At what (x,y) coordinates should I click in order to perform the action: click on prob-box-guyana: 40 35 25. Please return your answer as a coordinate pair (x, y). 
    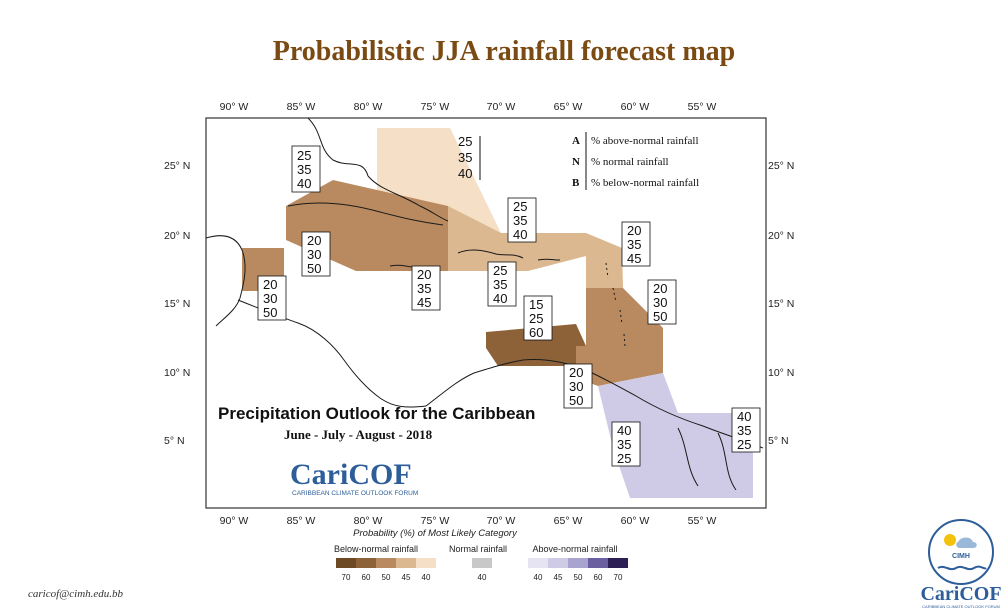
    Looking at the image, I should click on (626, 444).